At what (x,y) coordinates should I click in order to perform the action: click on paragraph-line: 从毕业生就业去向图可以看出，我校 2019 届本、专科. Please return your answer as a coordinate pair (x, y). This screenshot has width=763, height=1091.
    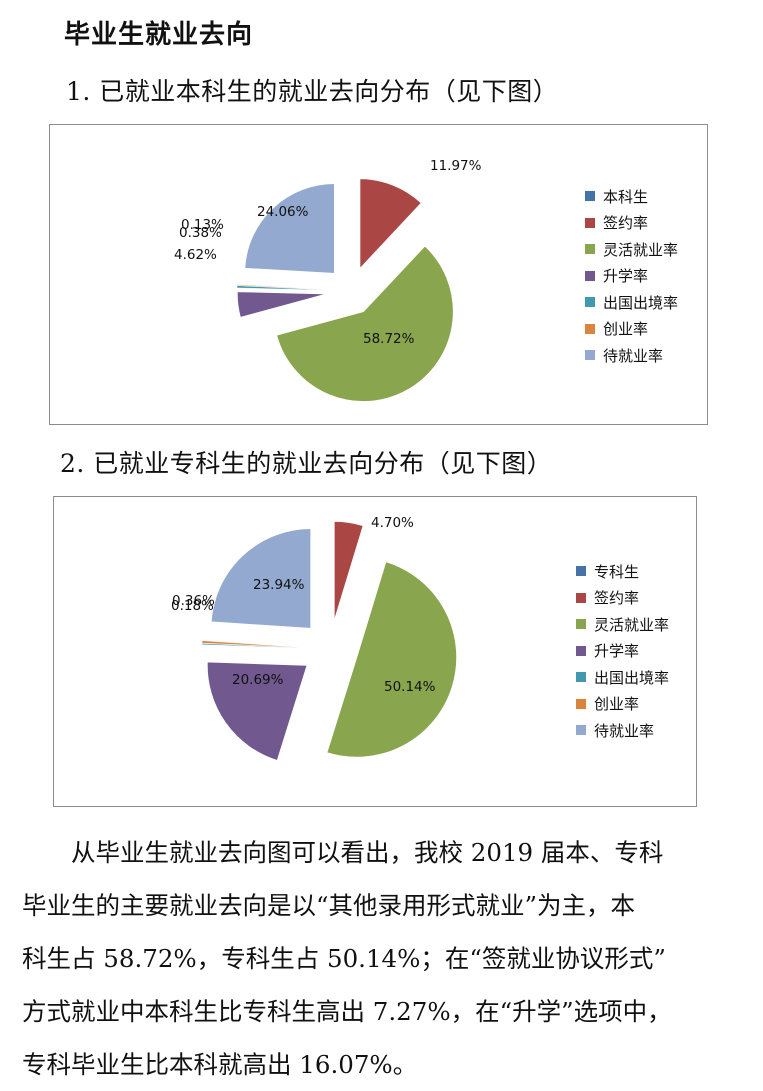
    Looking at the image, I should click on (343, 852).